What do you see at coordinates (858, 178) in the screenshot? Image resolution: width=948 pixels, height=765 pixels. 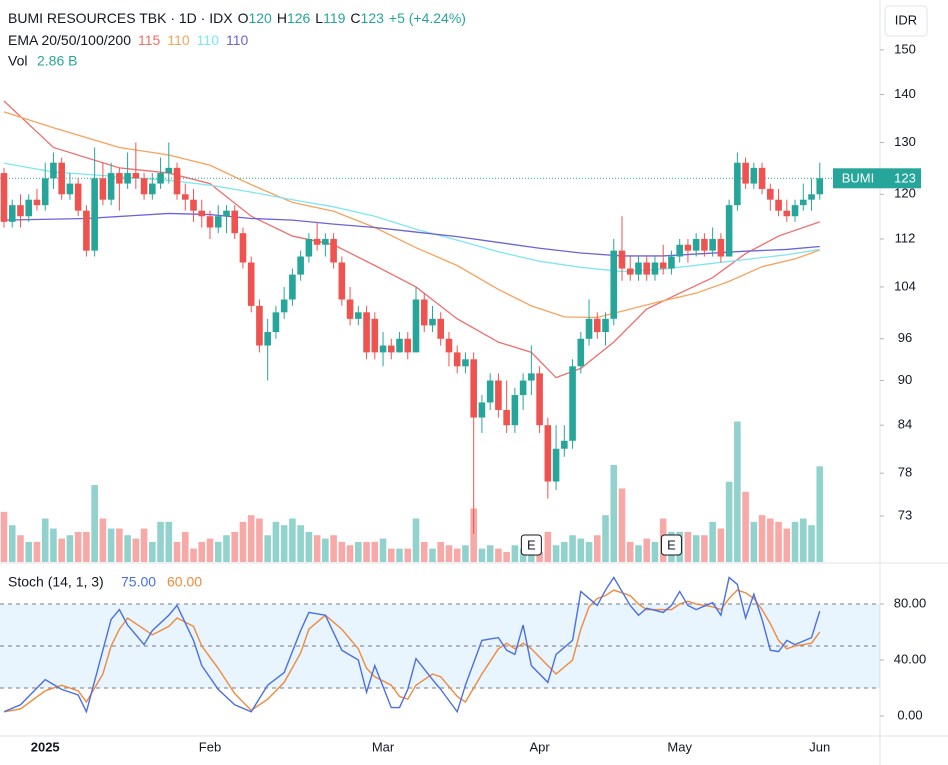 I see `price-tag-ticker: BUMI` at bounding box center [858, 178].